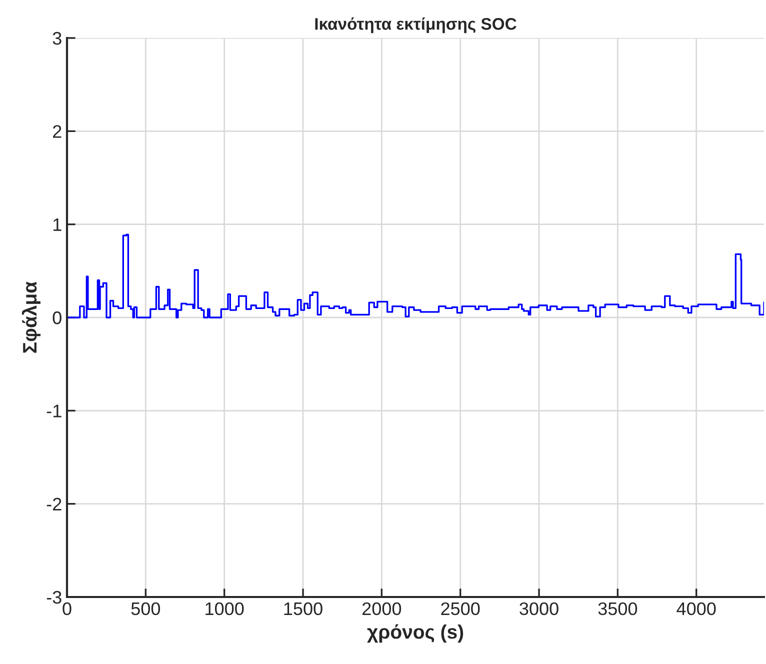 This screenshot has width=766, height=664. What do you see at coordinates (57, 317) in the screenshot?
I see `y-tick-label: 0` at bounding box center [57, 317].